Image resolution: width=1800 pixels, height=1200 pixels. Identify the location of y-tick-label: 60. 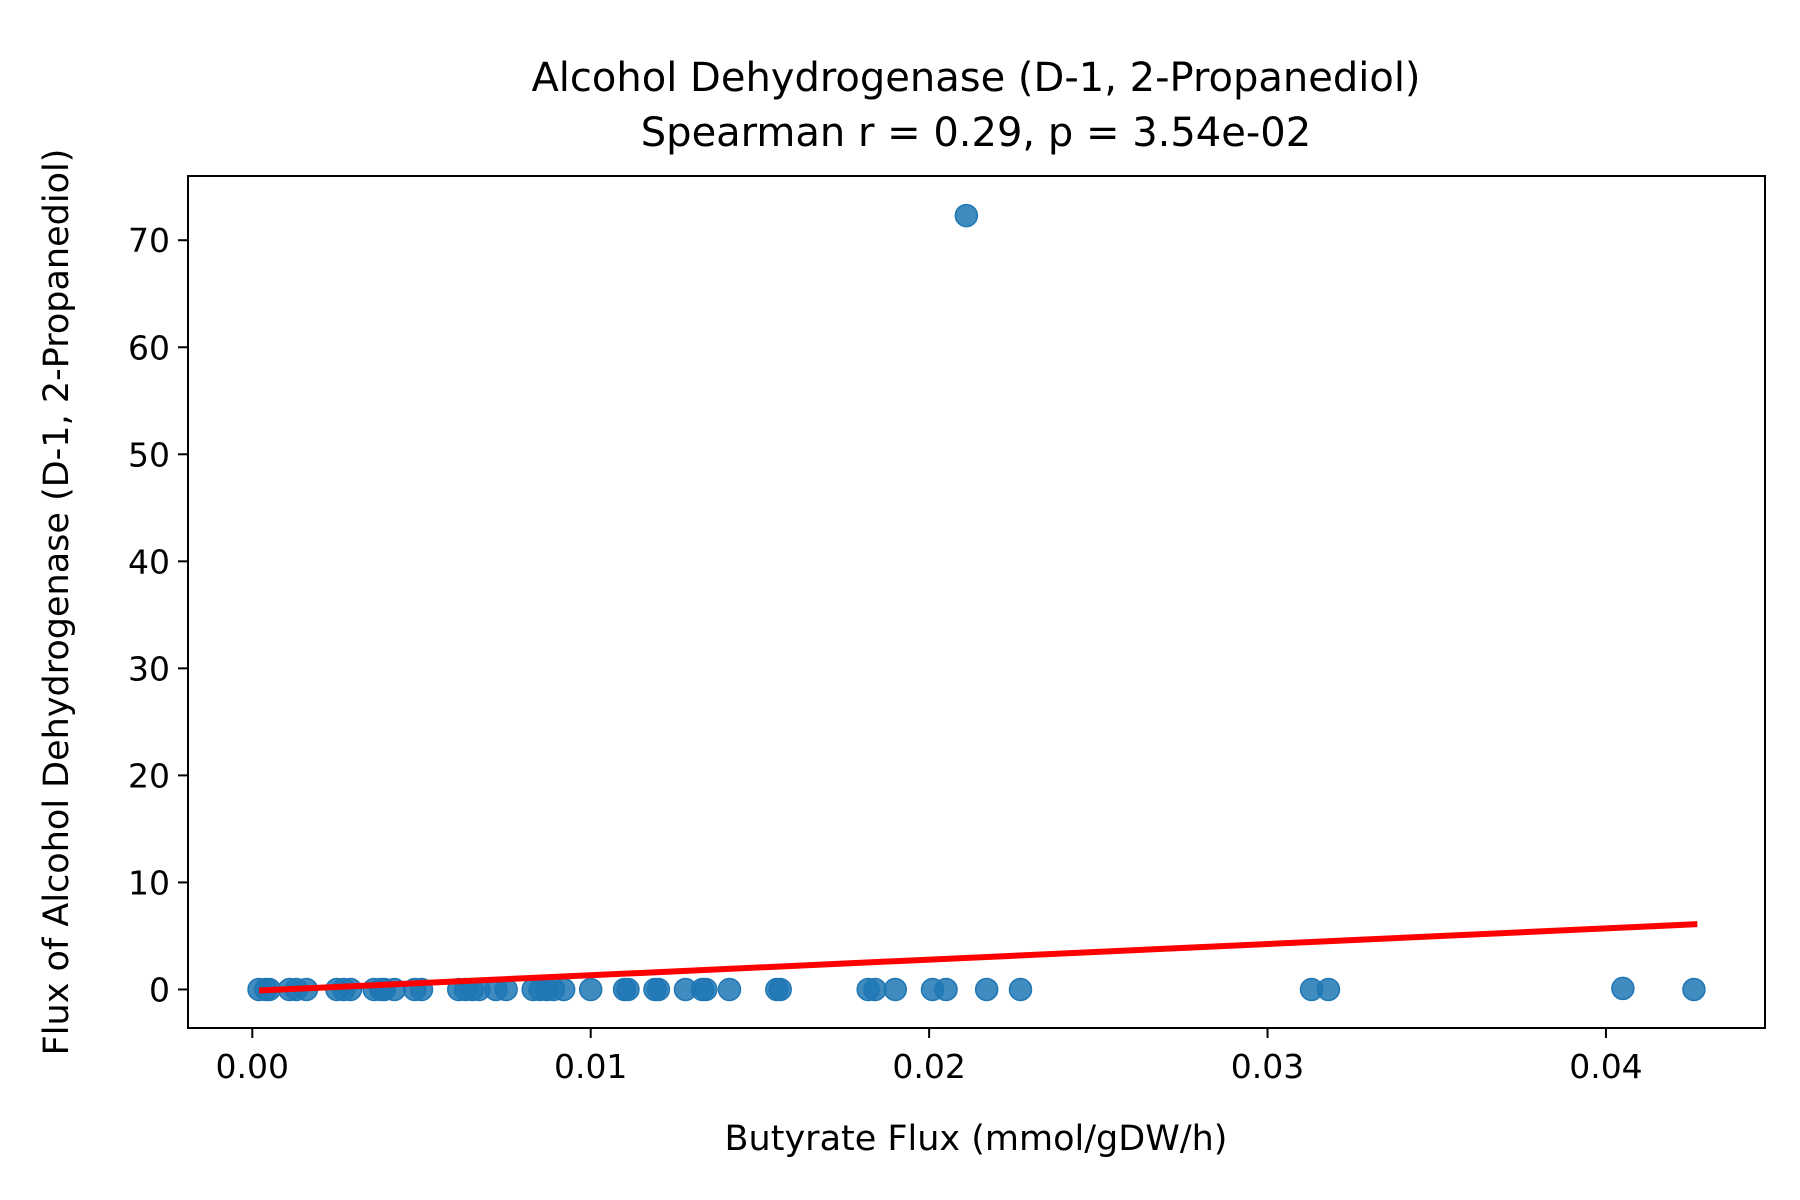
(149, 347).